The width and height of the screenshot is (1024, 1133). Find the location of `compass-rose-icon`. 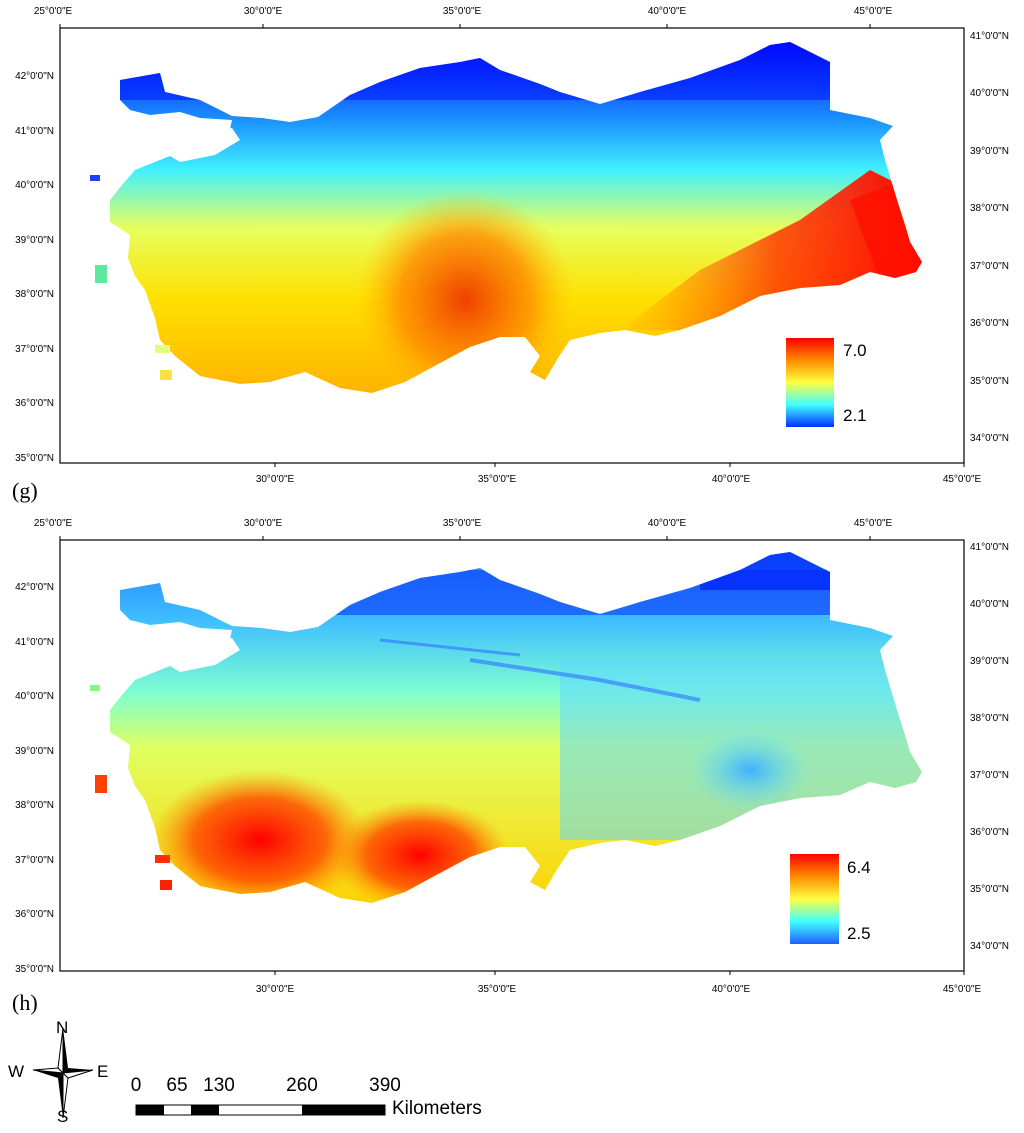

compass-rose-icon is located at coordinates (63, 1073).